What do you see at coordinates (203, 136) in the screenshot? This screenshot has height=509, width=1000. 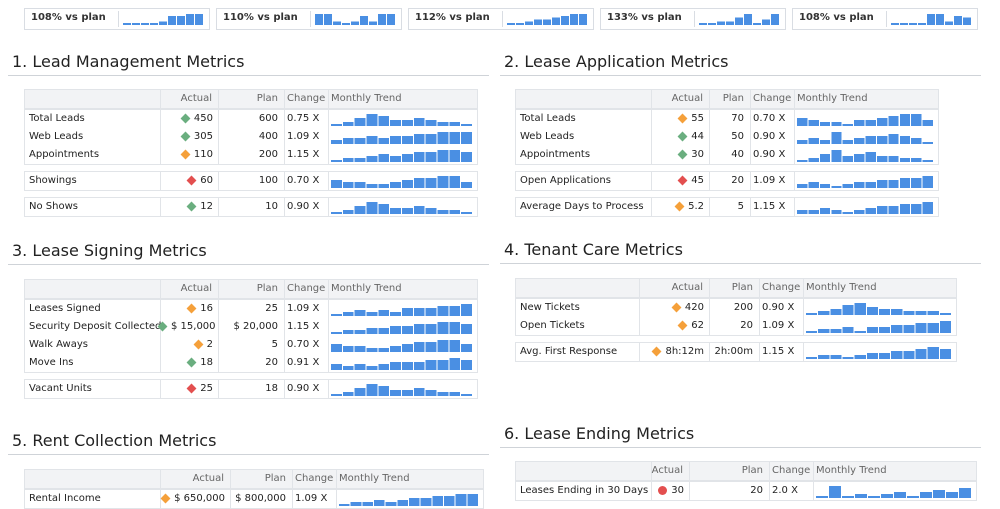 I see `actual-text: 305` at bounding box center [203, 136].